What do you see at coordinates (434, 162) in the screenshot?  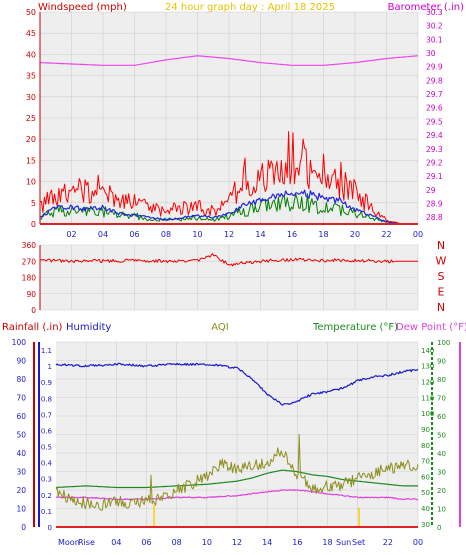 I see `barometer-y-tick-label: 29.2` at bounding box center [434, 162].